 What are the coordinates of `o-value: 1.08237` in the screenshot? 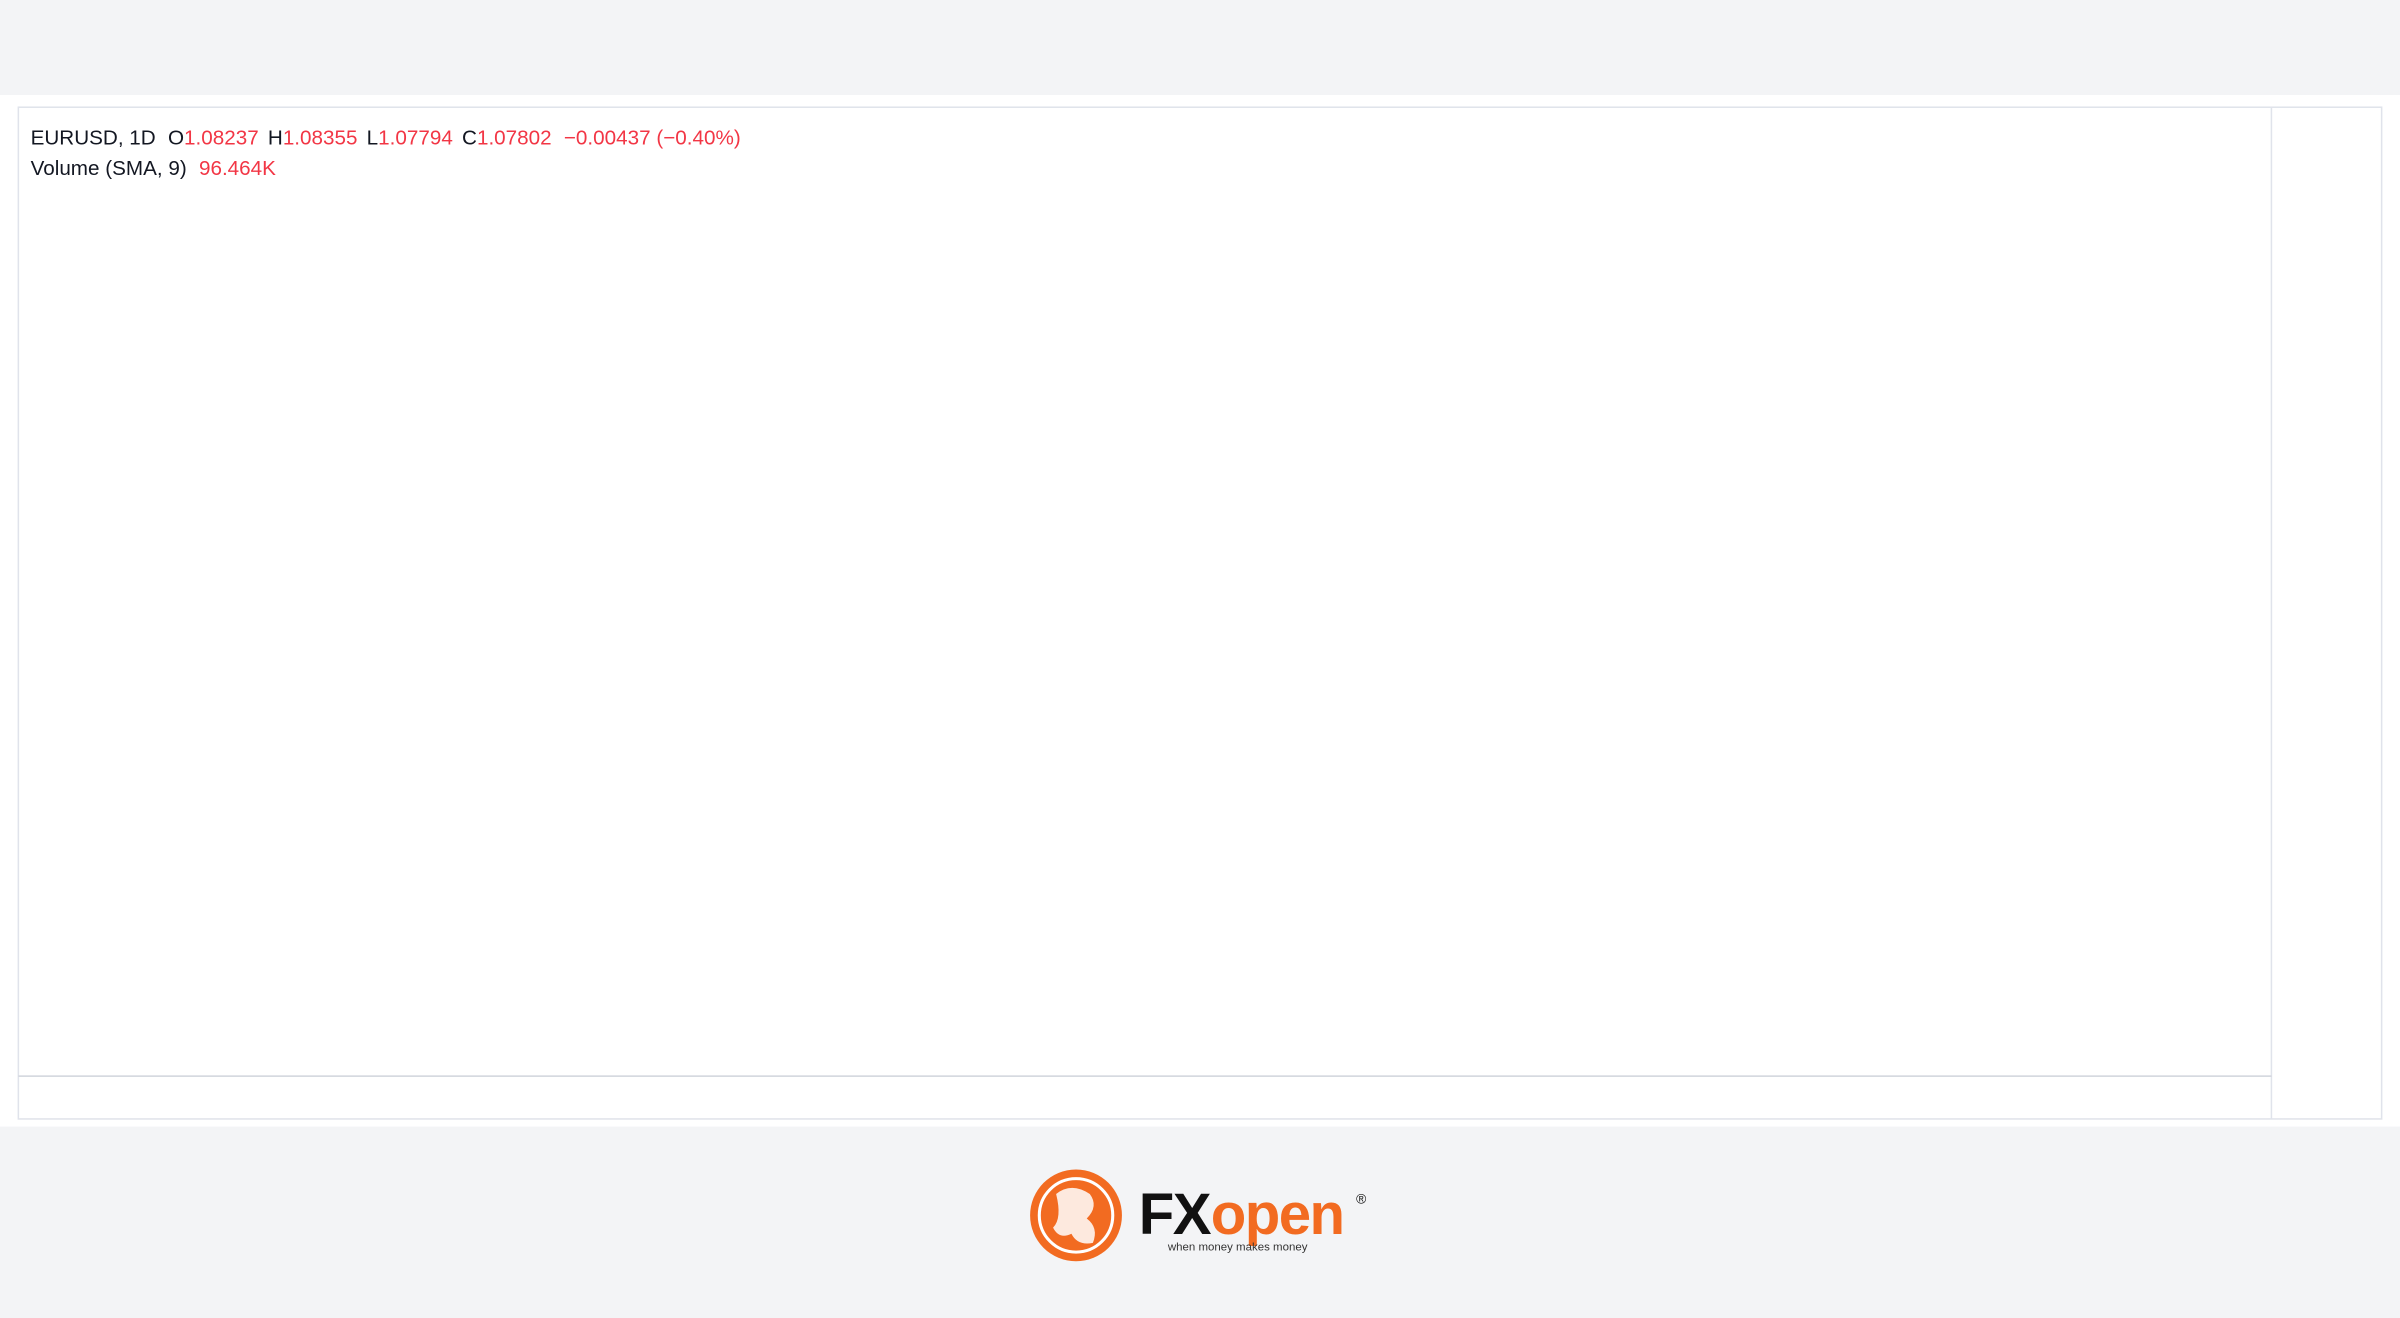 It's located at (221, 138).